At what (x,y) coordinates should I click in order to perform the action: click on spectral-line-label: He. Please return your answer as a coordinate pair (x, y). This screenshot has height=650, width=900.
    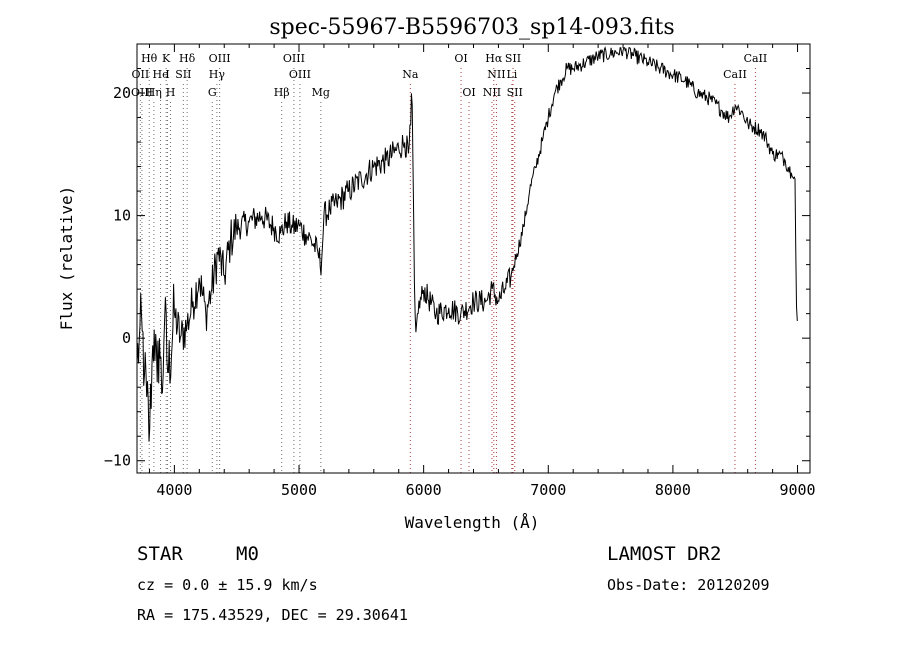
    Looking at the image, I should click on (161, 74).